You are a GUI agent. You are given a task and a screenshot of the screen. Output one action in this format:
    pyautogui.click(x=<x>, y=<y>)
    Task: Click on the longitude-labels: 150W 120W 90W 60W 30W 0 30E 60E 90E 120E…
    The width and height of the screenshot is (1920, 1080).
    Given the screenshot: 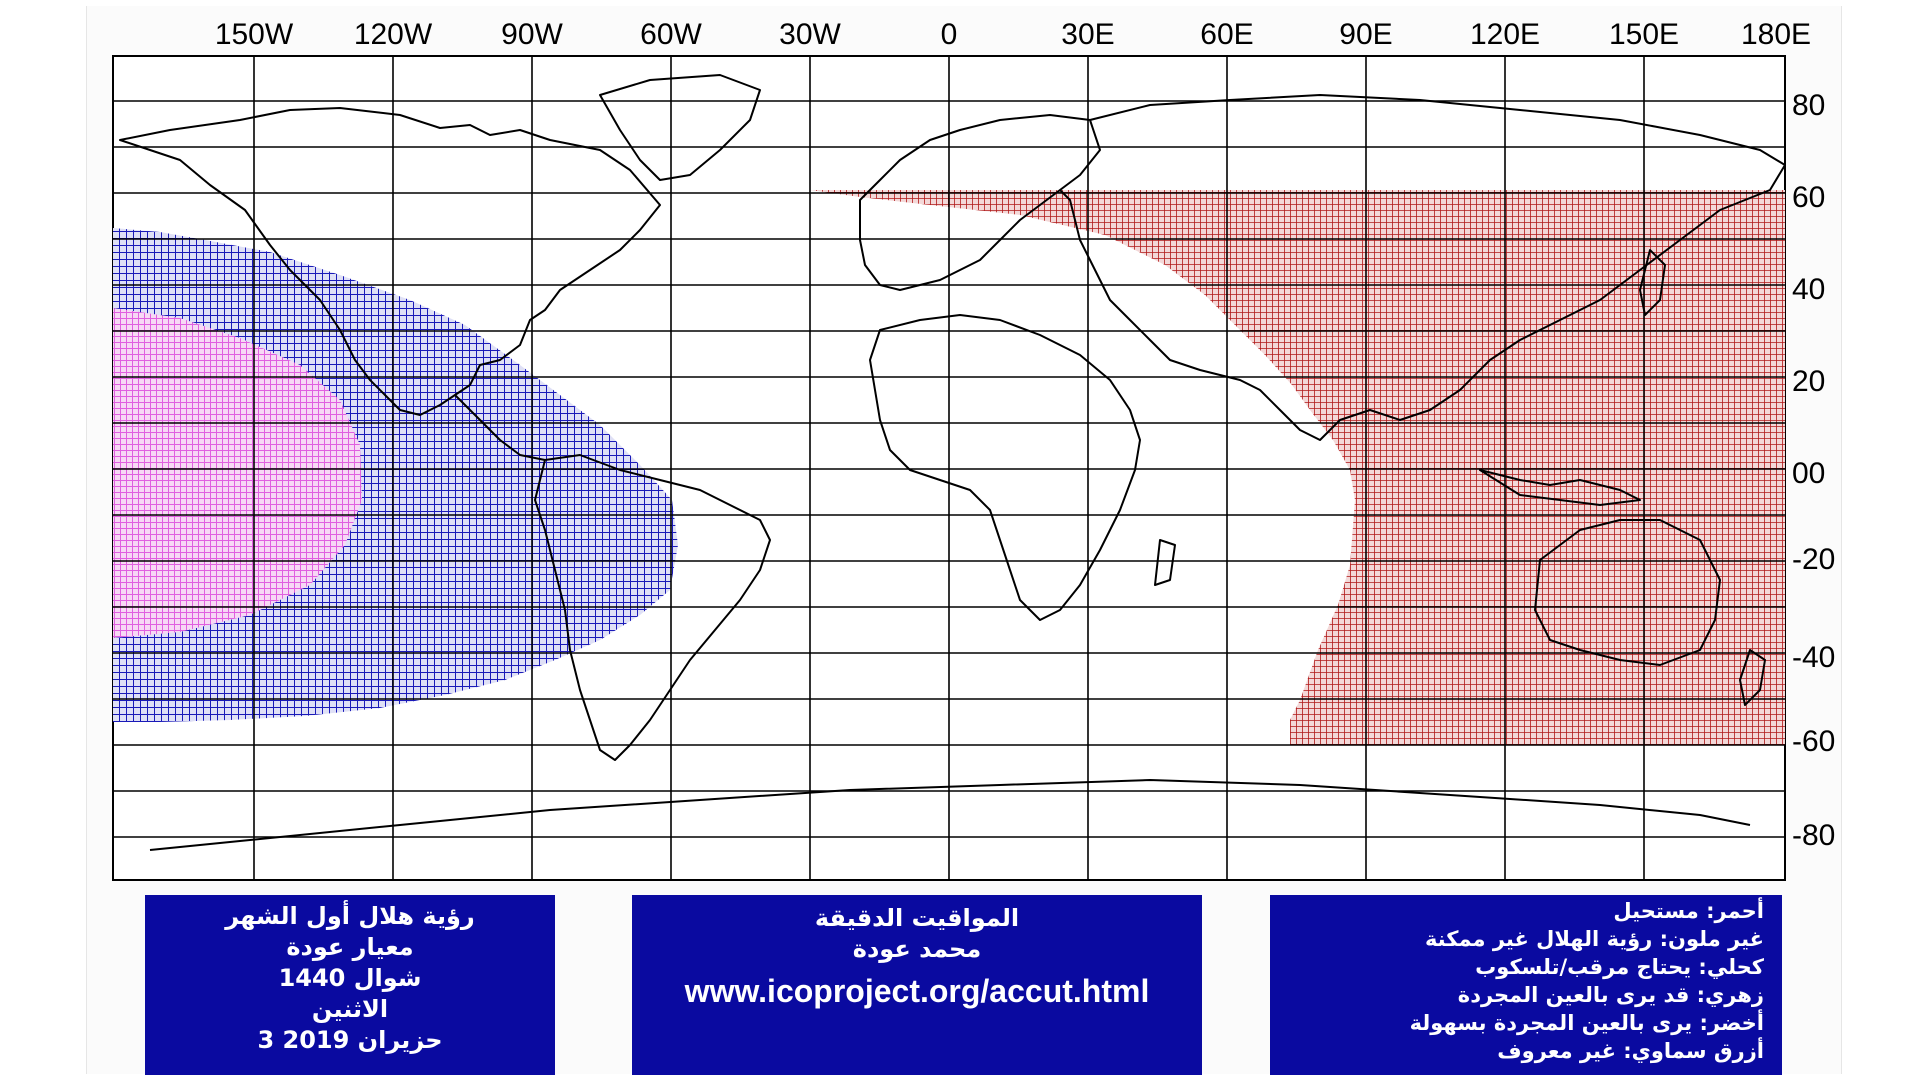 What is the action you would take?
    pyautogui.click(x=1013, y=34)
    